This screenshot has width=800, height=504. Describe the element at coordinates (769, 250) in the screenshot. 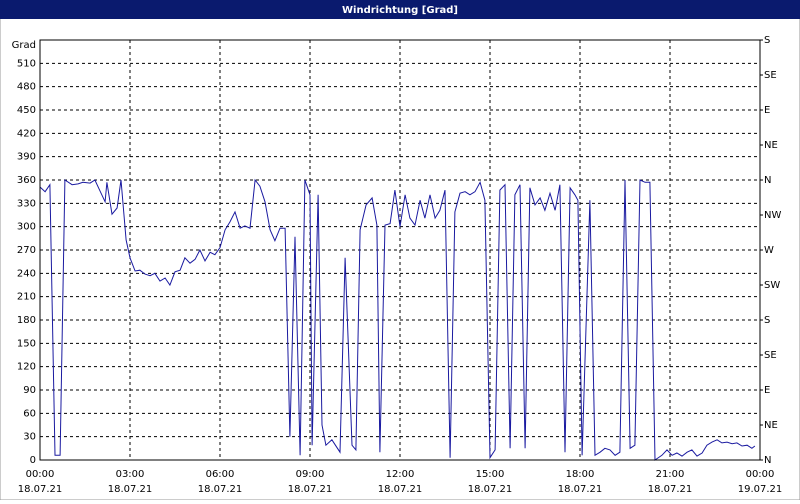

I see `y2-tick-label: W` at that location.